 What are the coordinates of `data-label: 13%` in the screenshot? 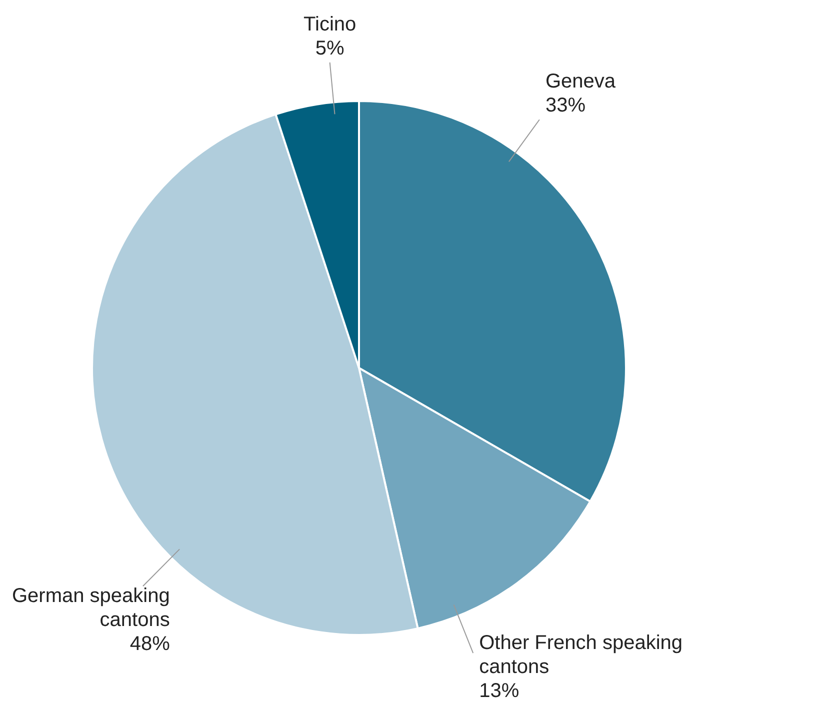 It's located at (499, 691).